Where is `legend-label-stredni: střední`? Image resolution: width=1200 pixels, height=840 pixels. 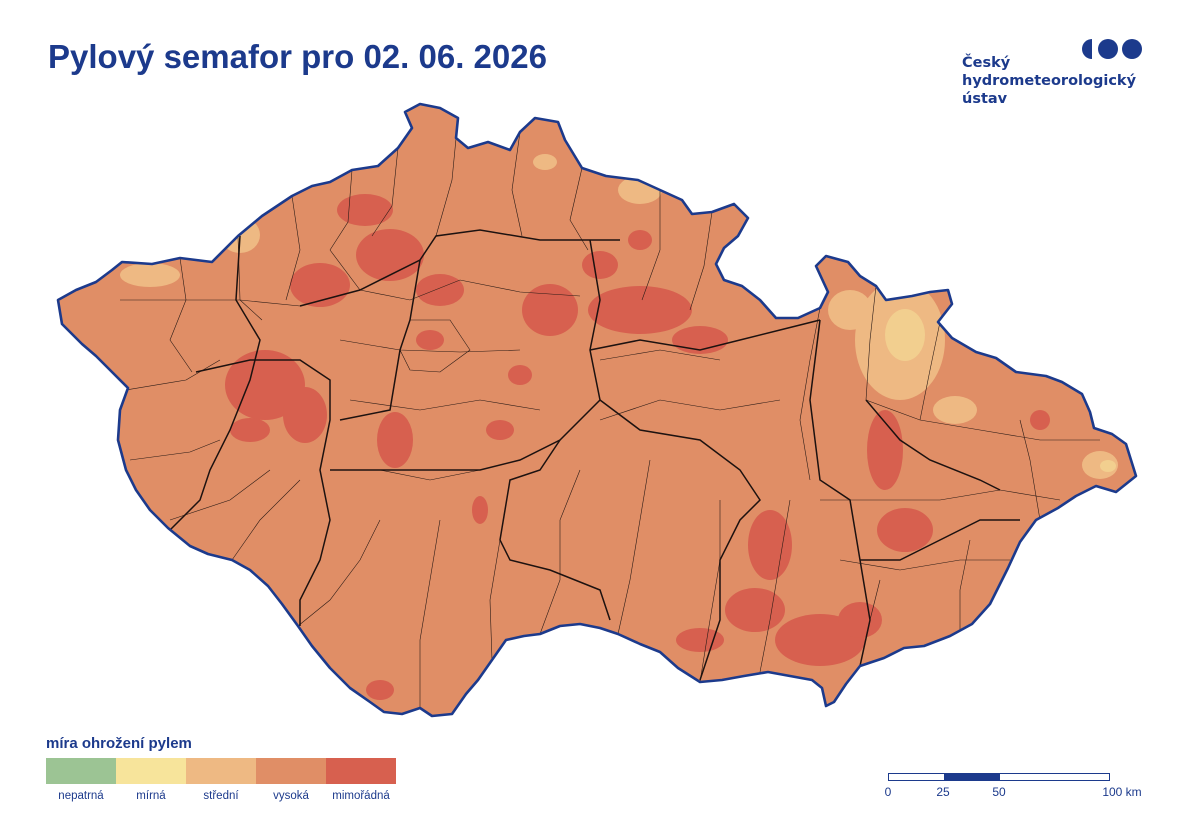 legend-label-stredni: střední is located at coordinates (221, 796).